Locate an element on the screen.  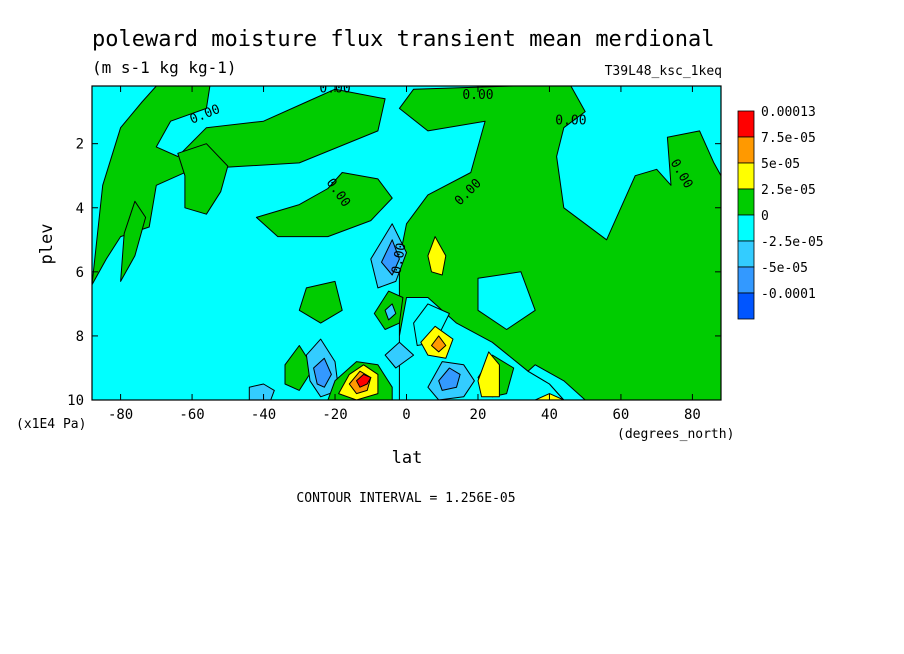
y-tick-label: 2 is located at coordinates (80, 145).